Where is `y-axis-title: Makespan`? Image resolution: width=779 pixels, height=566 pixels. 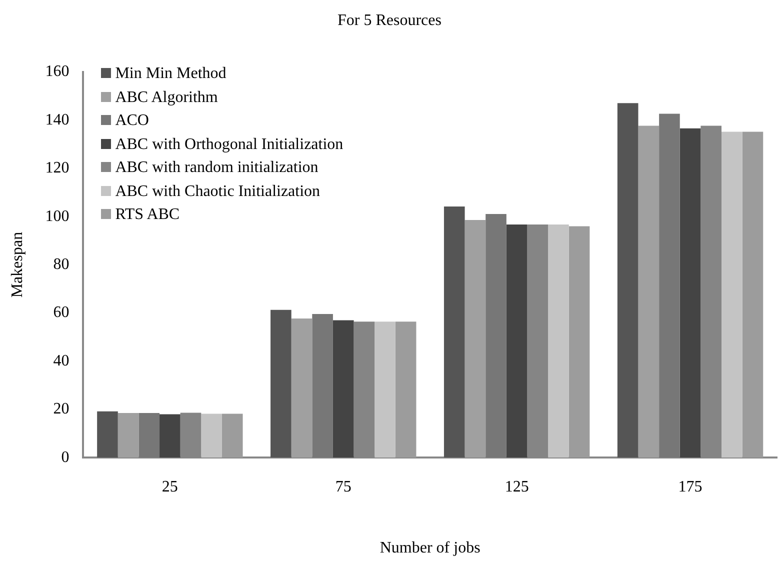
y-axis-title: Makespan is located at coordinates (17, 265).